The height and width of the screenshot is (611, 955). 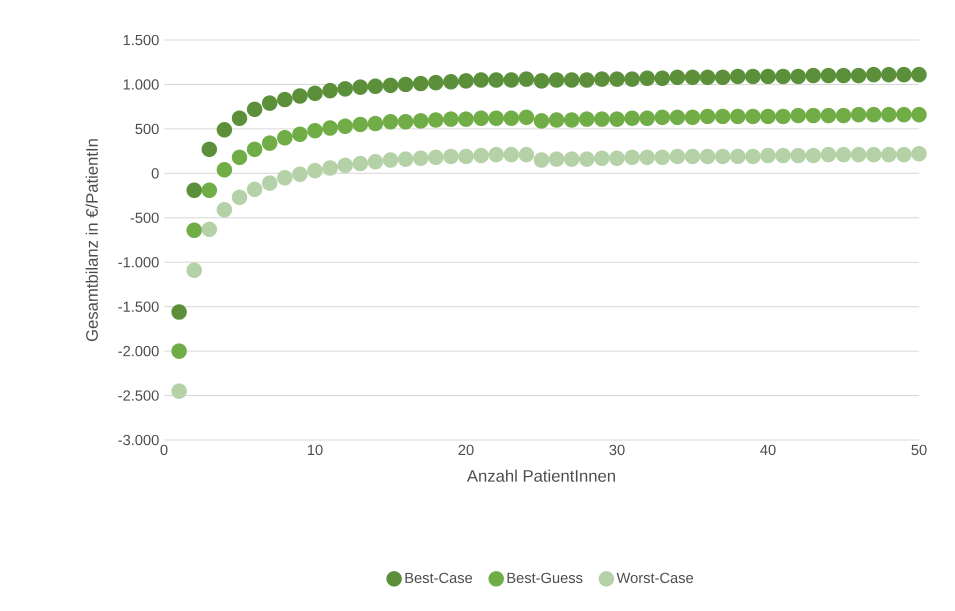 What do you see at coordinates (141, 84) in the screenshot?
I see `y-tick-label: 1.000` at bounding box center [141, 84].